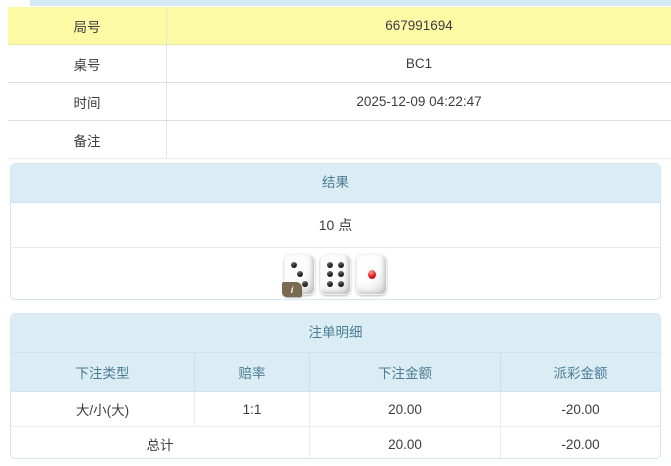  I want to click on column-header-payout: 派彩金额, so click(580, 372).